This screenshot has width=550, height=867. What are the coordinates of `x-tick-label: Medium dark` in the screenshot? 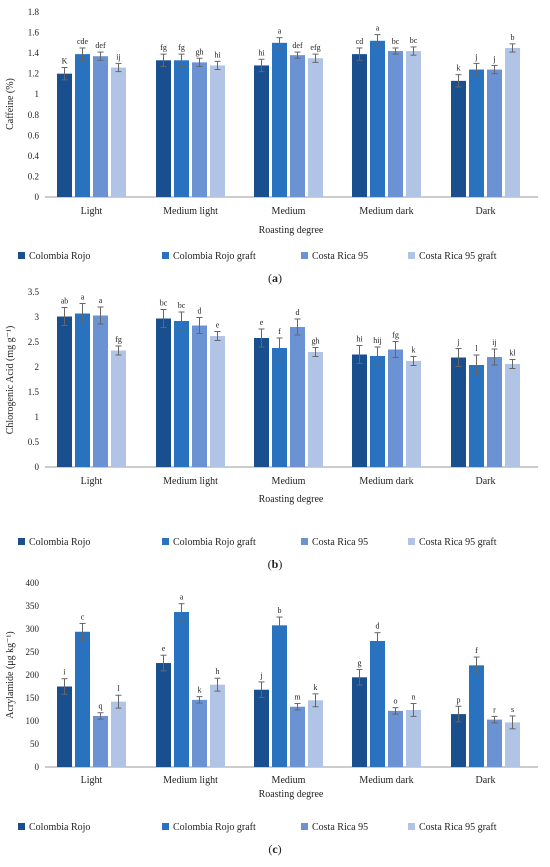 It's located at (386, 780).